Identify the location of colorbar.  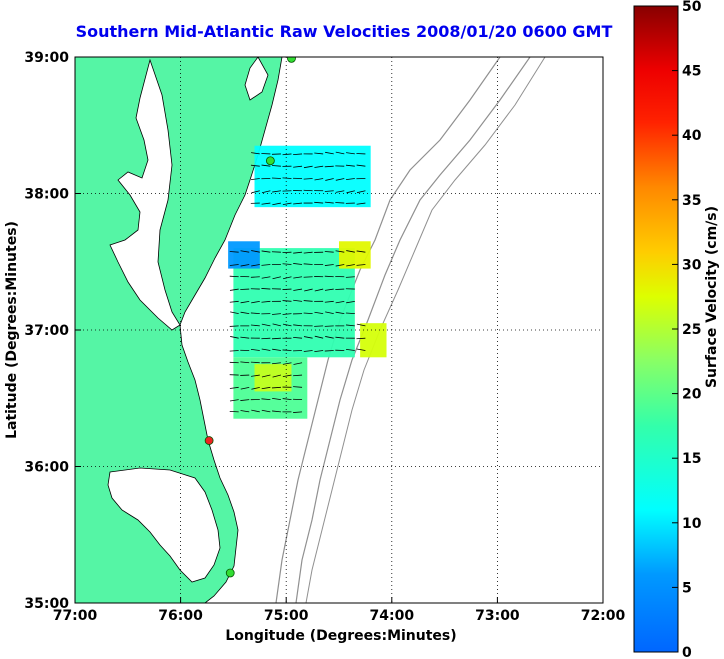
(656, 329).